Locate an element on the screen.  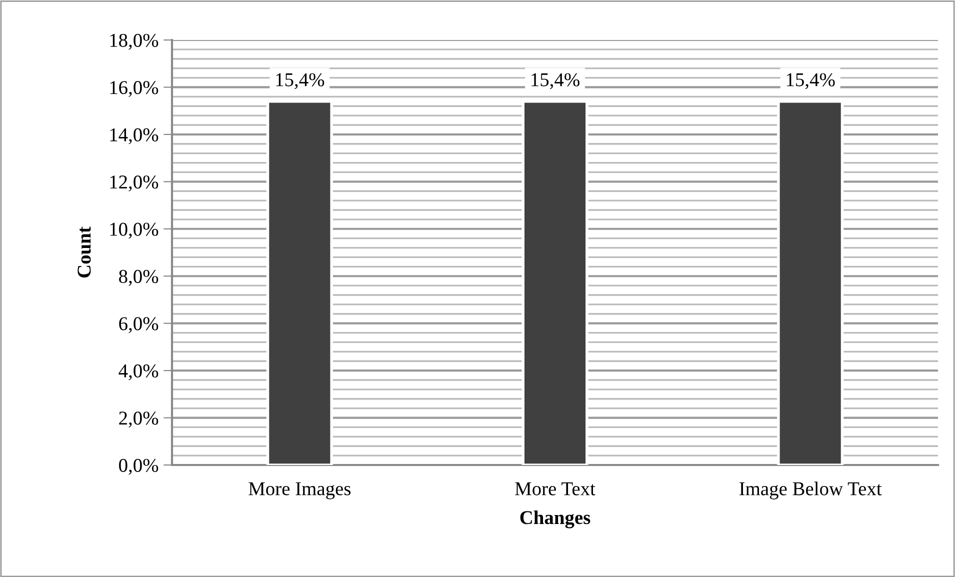
y-tick-label: 0,0% is located at coordinates (138, 466).